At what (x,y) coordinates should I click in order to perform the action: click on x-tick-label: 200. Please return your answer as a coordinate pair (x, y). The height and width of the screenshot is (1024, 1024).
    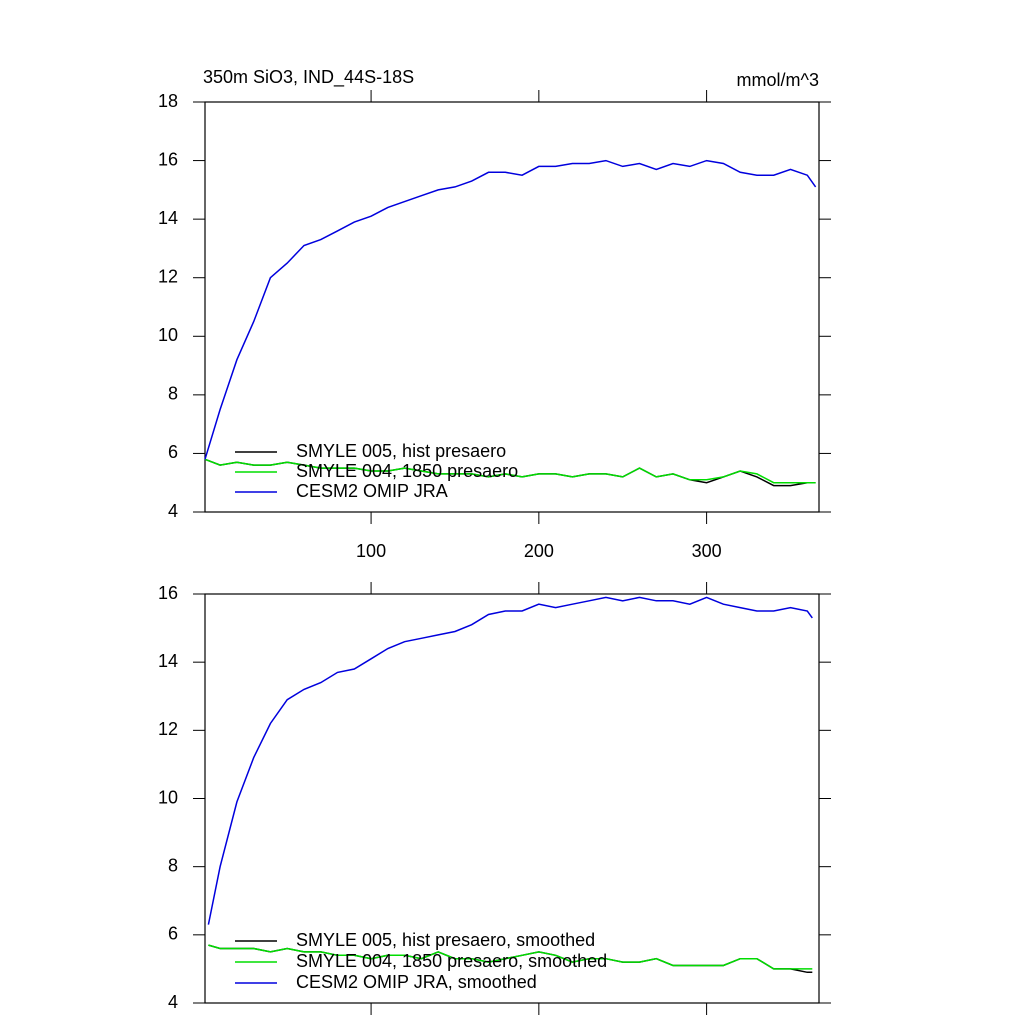
    Looking at the image, I should click on (539, 551).